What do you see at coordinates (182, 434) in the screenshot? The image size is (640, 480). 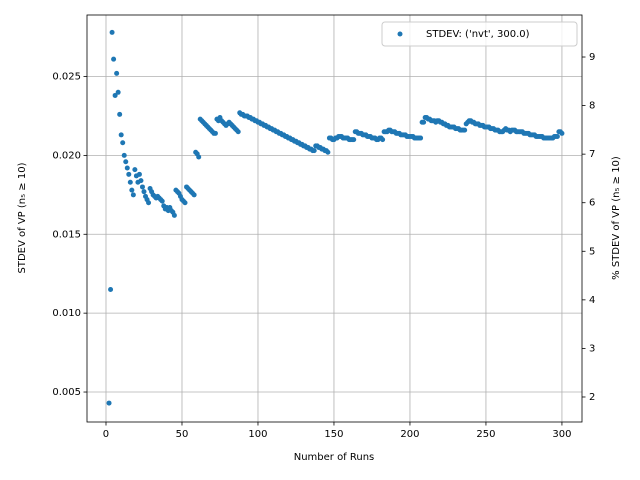 I see `x-tick-label: 50` at bounding box center [182, 434].